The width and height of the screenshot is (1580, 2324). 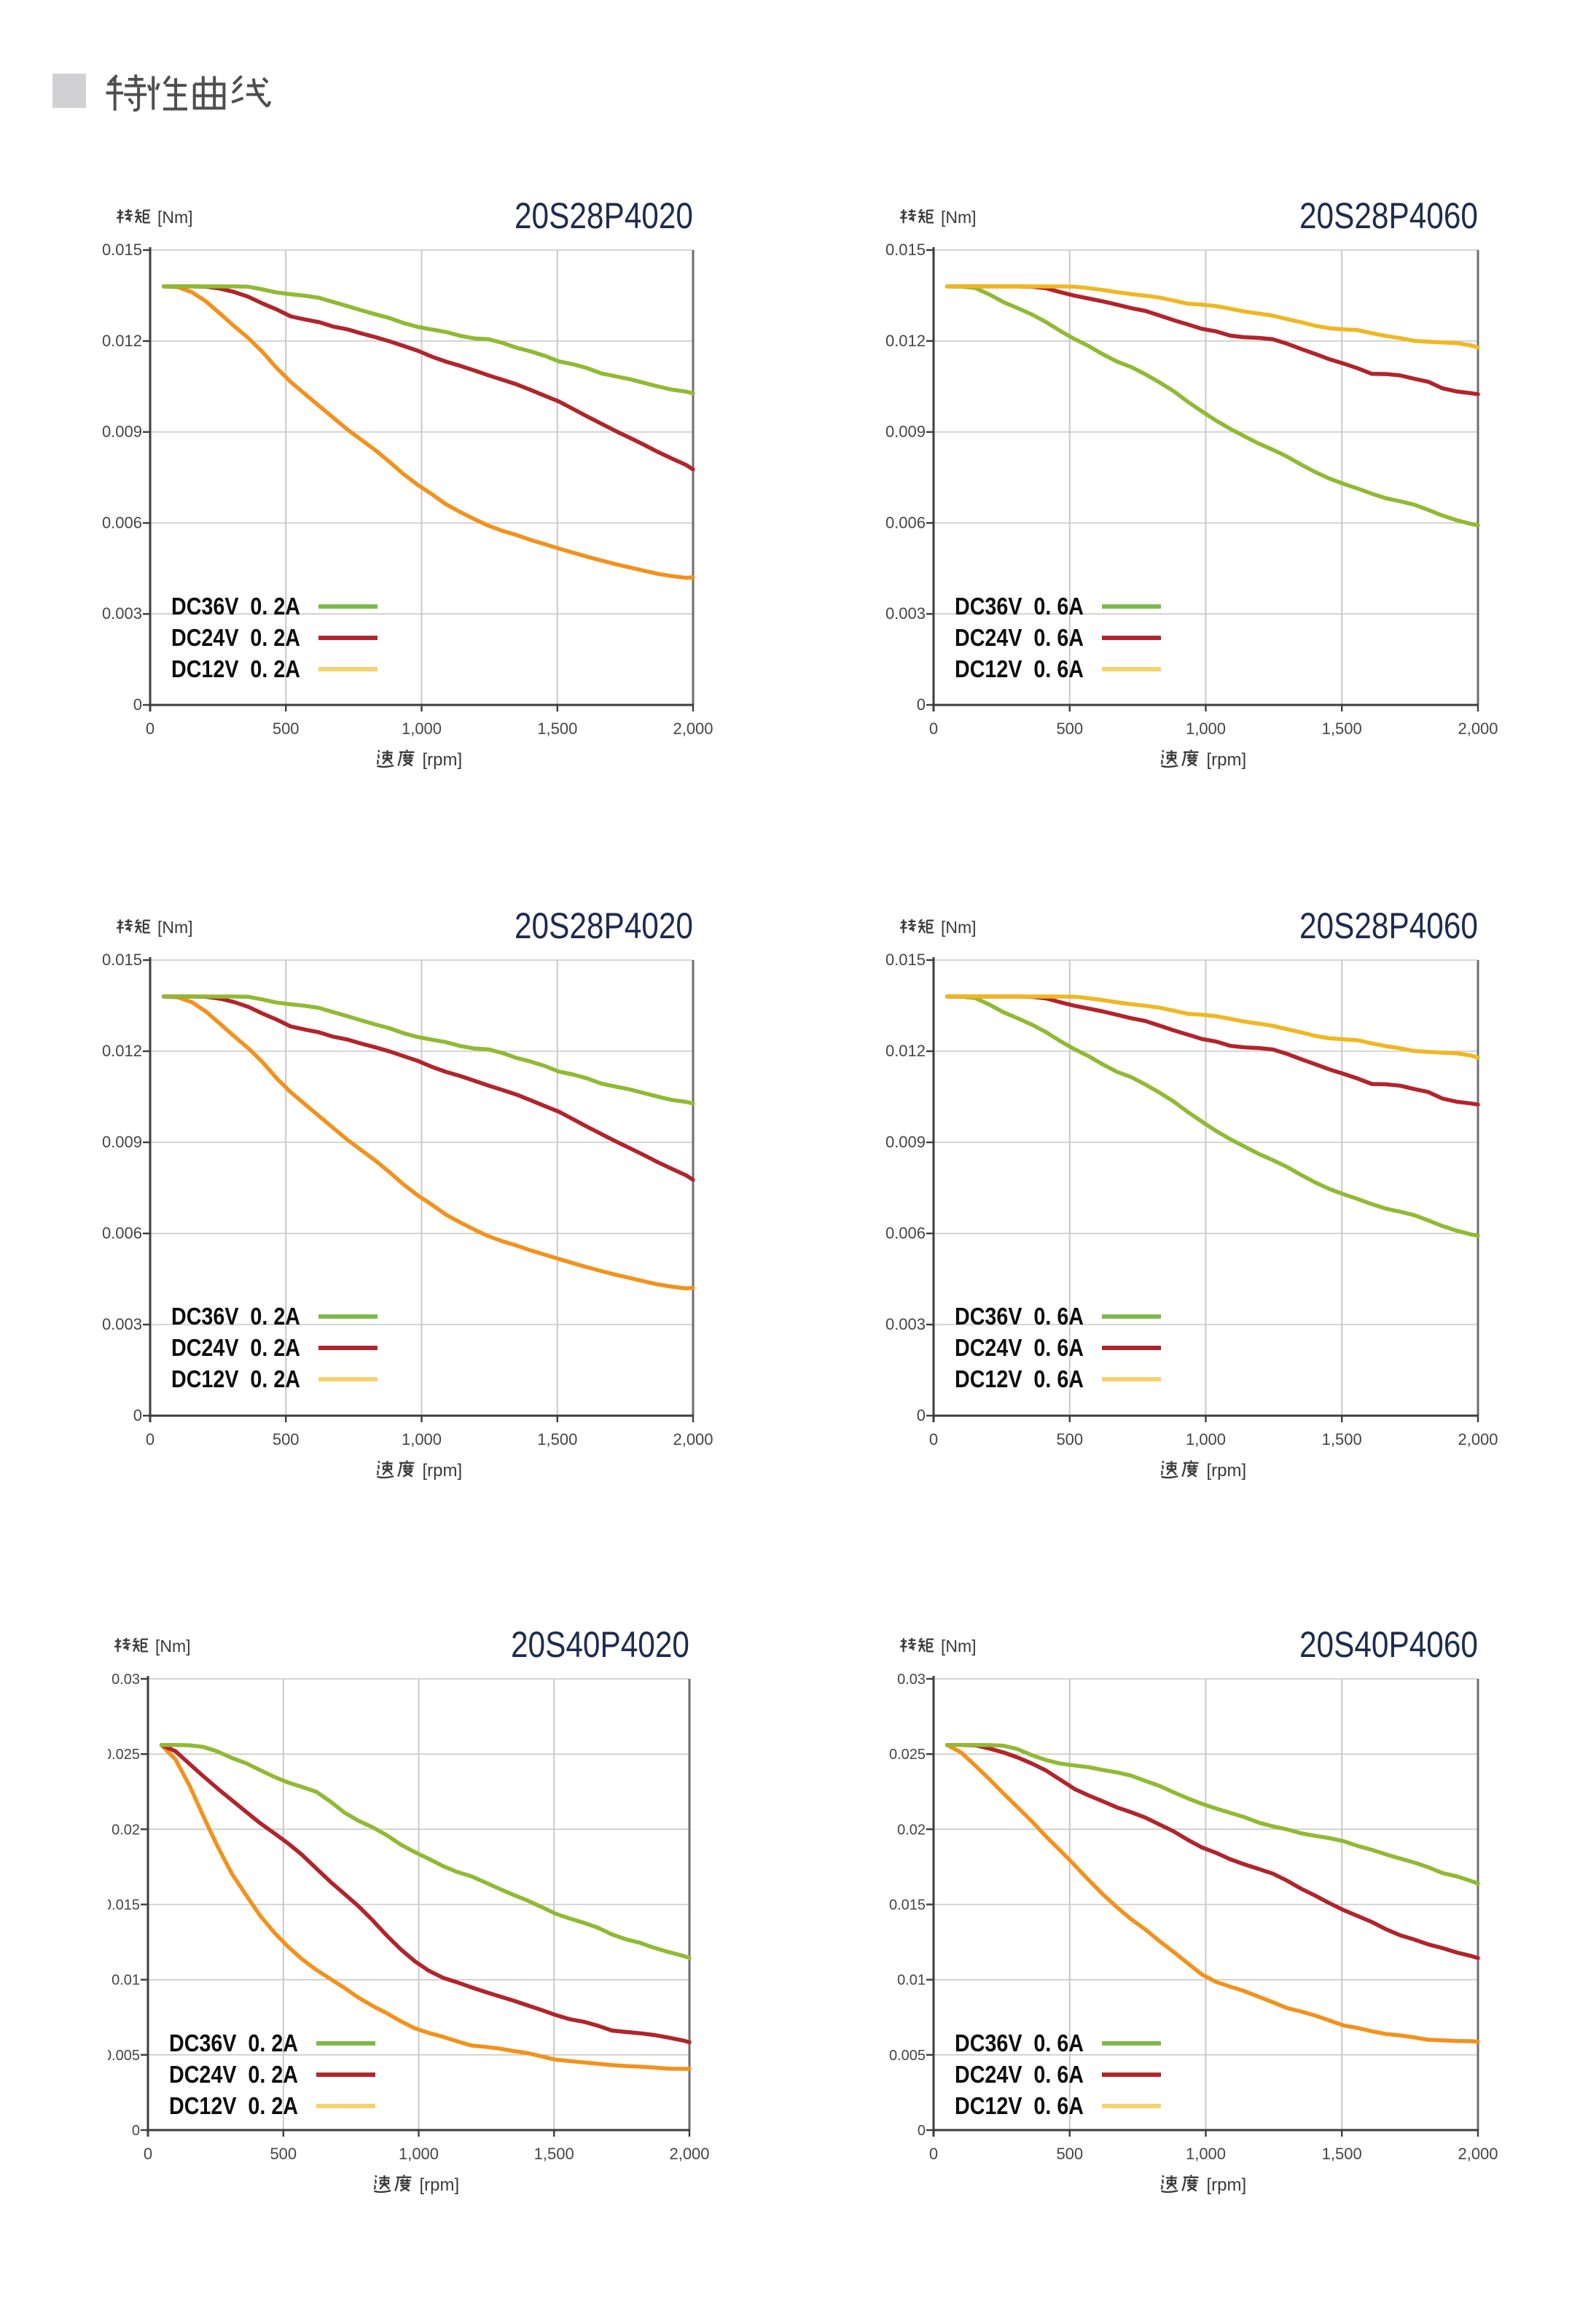 What do you see at coordinates (1388, 1644) in the screenshot?
I see `svg-text: 20S40P4060` at bounding box center [1388, 1644].